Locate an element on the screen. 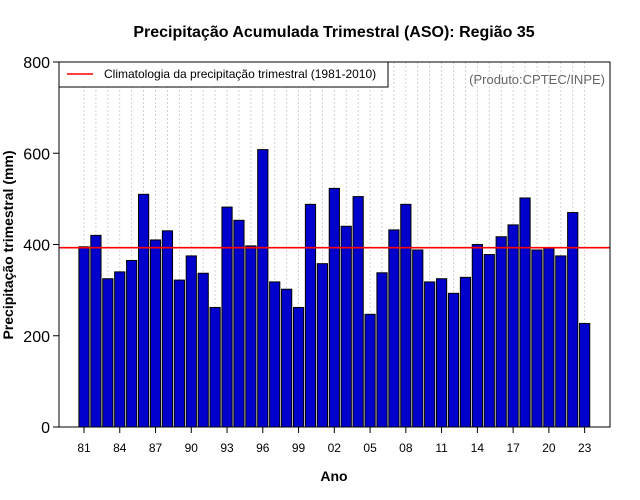 The height and width of the screenshot is (500, 640). bar-2013 is located at coordinates (465, 352).